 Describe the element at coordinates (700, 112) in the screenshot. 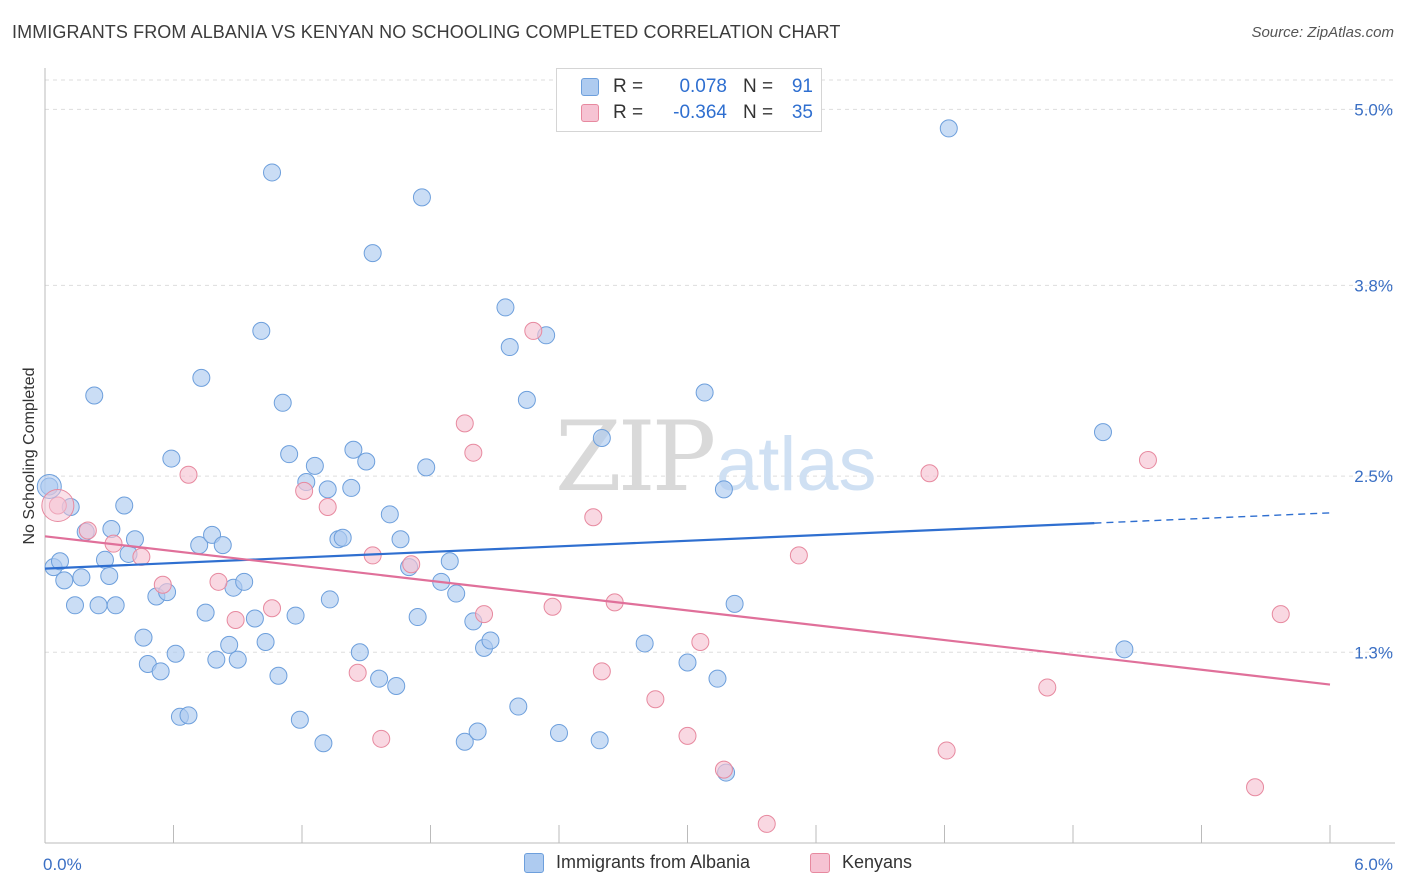

I see `legend-r-value: -0.364` at that location.